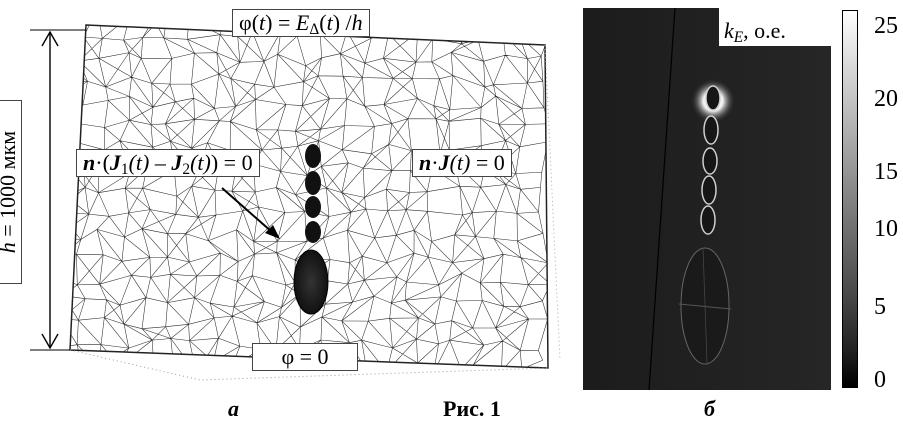 This screenshot has height=424, width=903. Describe the element at coordinates (886, 99) in the screenshot. I see `colorbar-tick: 20` at that location.